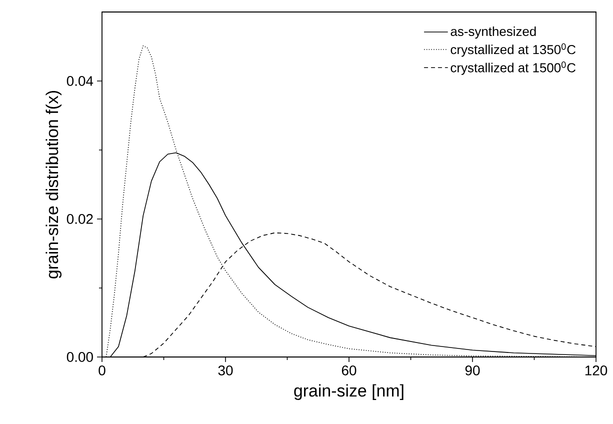 Image resolution: width=613 pixels, height=424 pixels. I want to click on y-tick-label: 0.04, so click(80, 81).